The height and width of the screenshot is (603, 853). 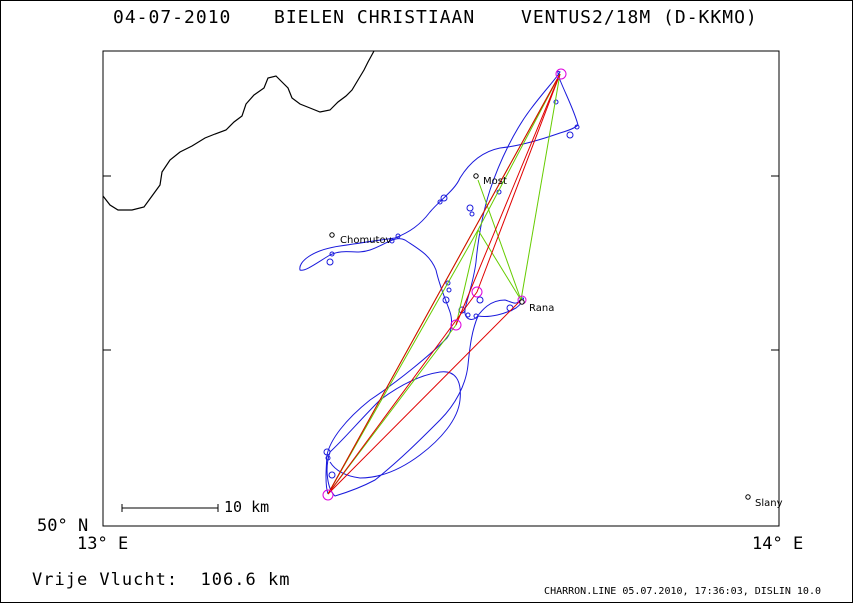 I want to click on scale-label: 10 km, so click(x=247, y=507).